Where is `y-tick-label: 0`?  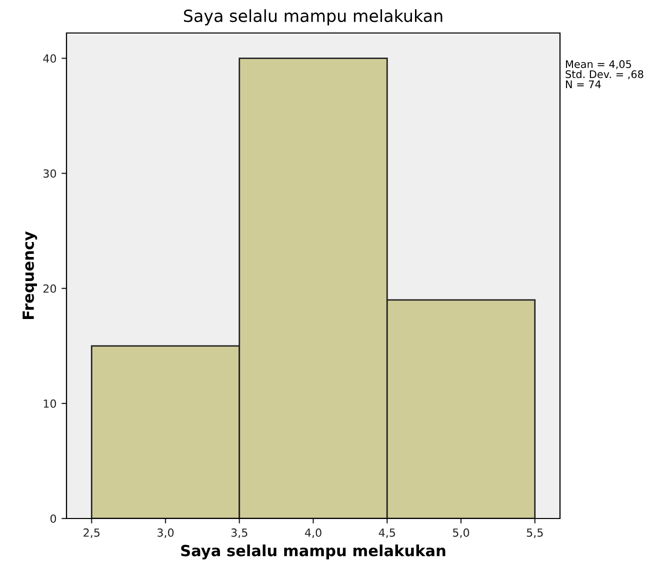
y-tick-label: 0 is located at coordinates (53, 518).